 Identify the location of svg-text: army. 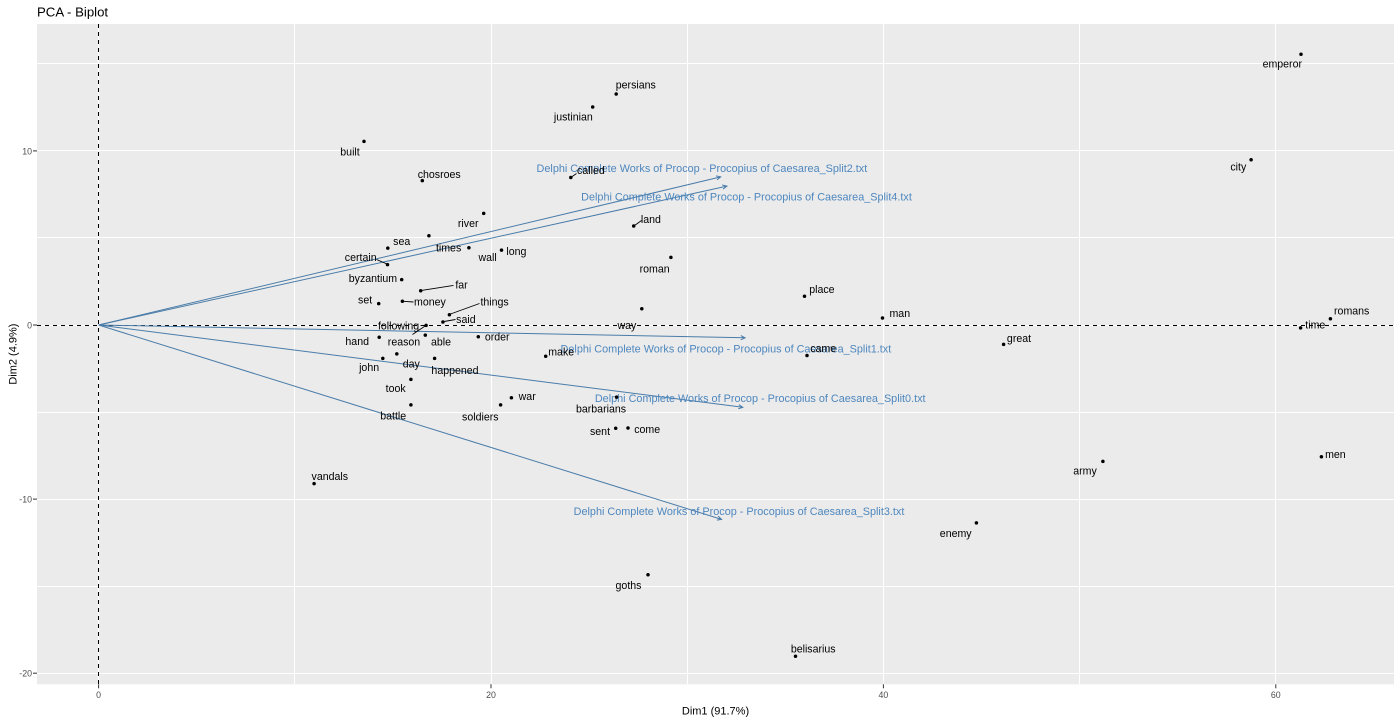
(1085, 471).